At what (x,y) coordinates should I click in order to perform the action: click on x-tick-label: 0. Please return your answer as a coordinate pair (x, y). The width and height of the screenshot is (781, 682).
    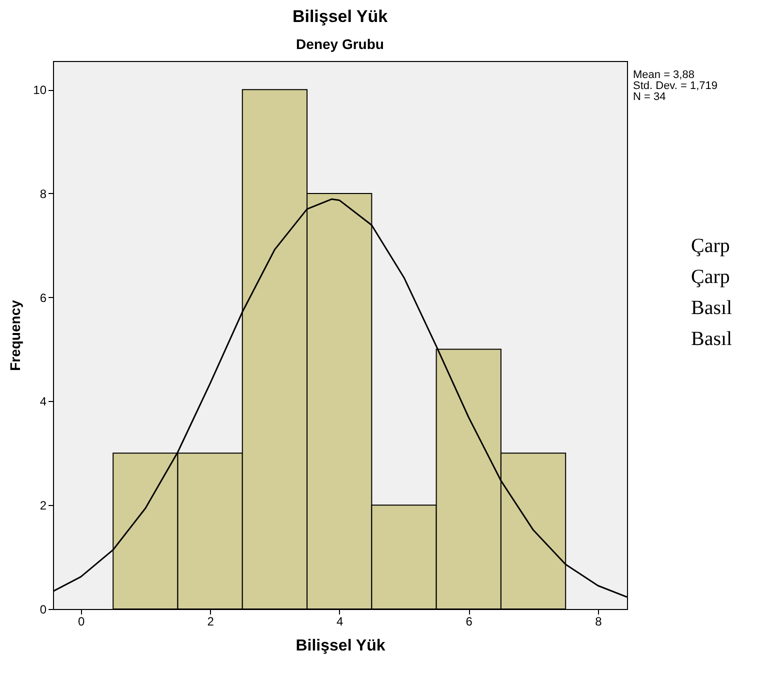
    Looking at the image, I should click on (81, 621).